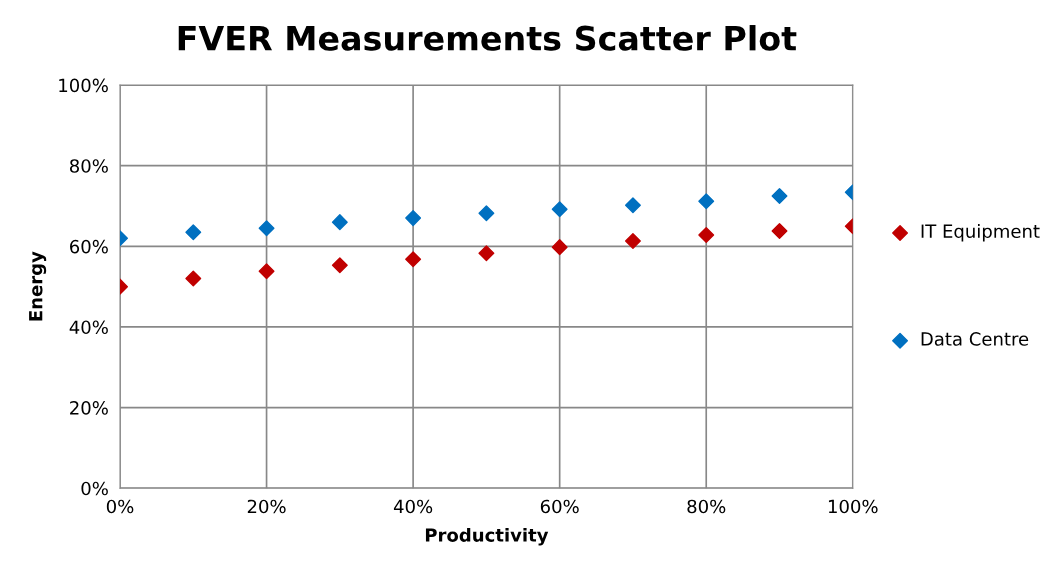 This screenshot has width=1062, height=571. What do you see at coordinates (89, 408) in the screenshot?
I see `y-tick-label: 20%` at bounding box center [89, 408].